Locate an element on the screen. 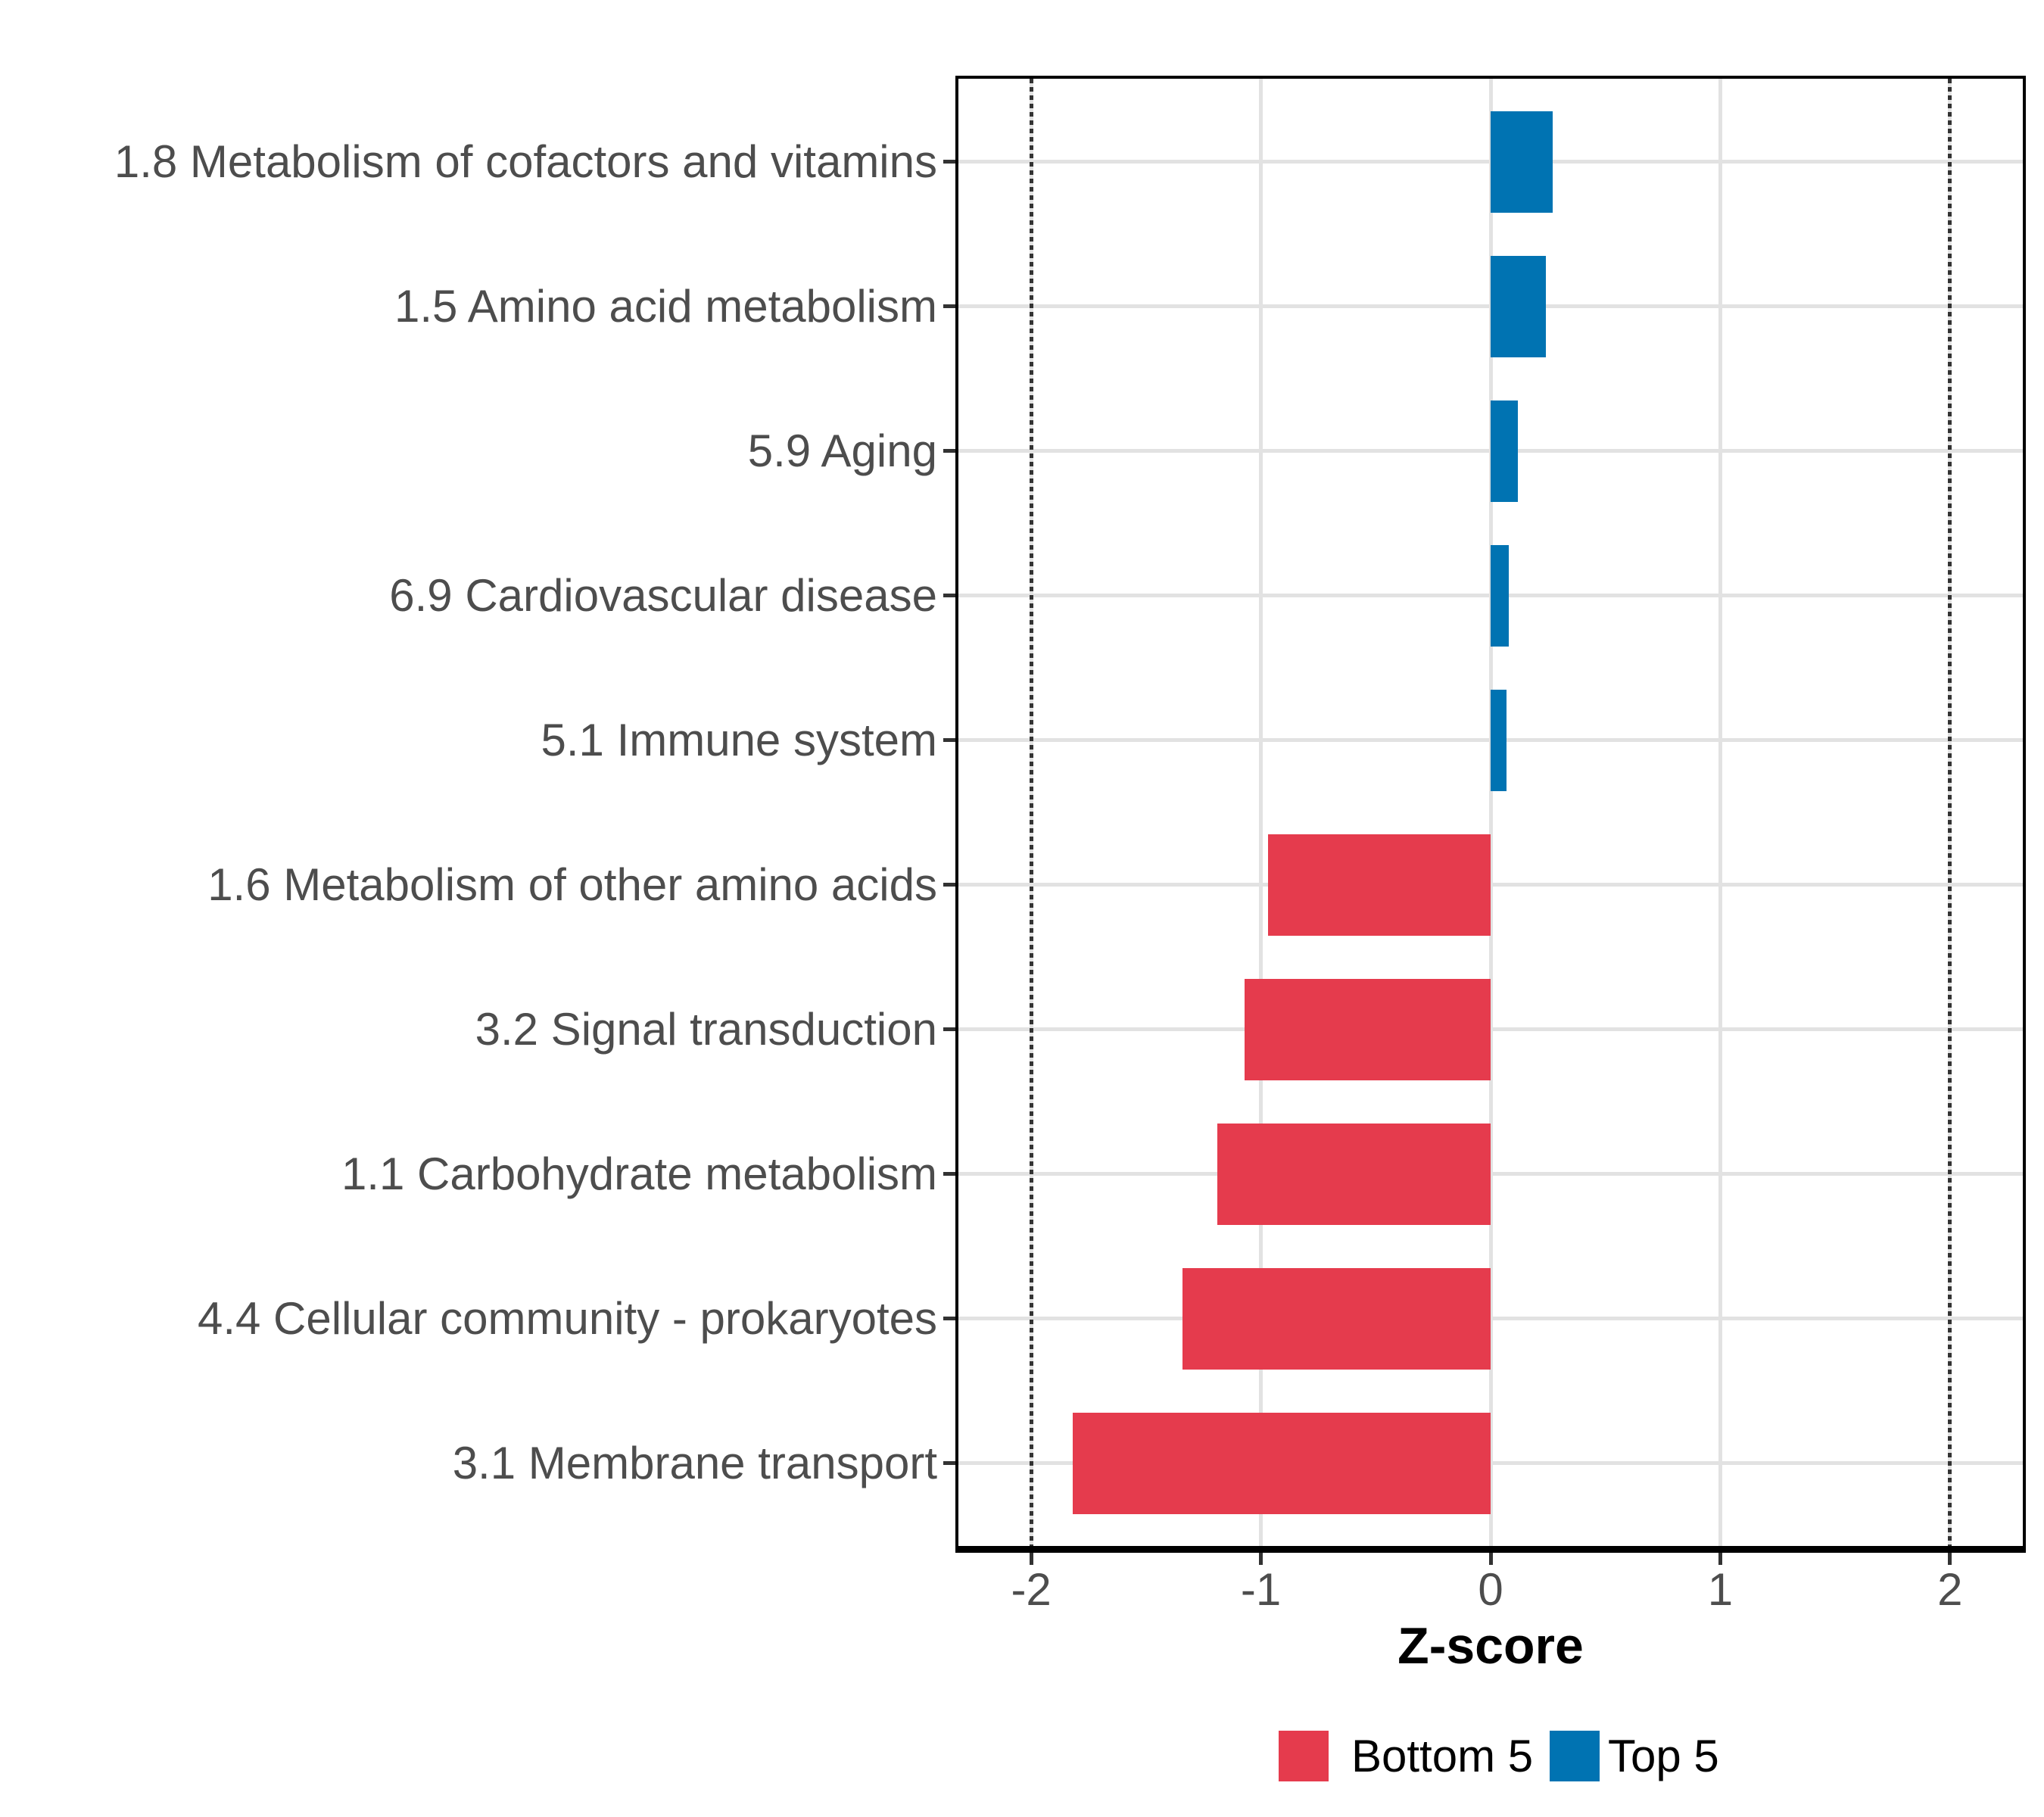 This screenshot has height=1817, width=2044. y-category-label: 4.4 Cellular community - prokaryotes is located at coordinates (567, 1318).